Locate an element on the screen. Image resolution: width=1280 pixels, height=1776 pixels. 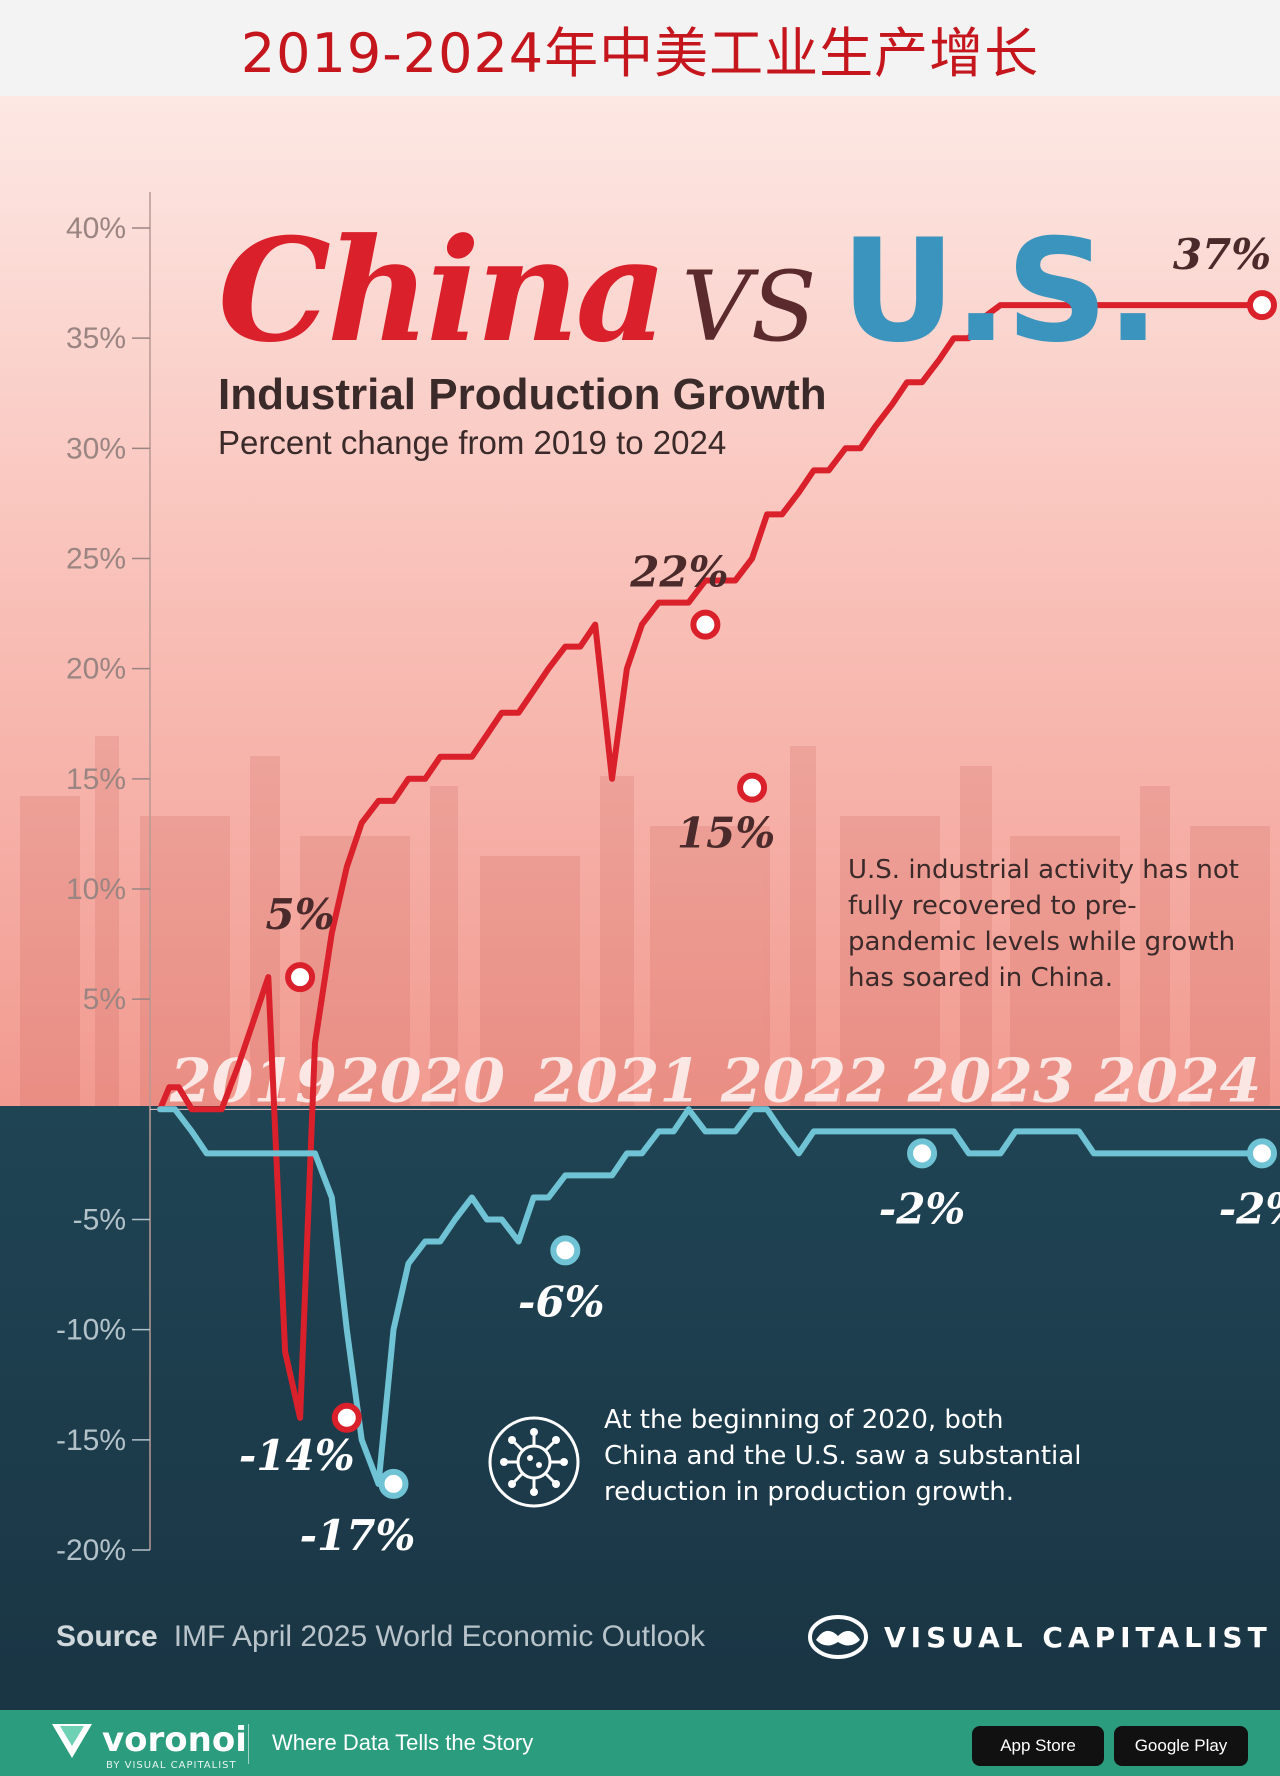
source-text: IMF April 2025 World Economic Outlook is located at coordinates (439, 1636).